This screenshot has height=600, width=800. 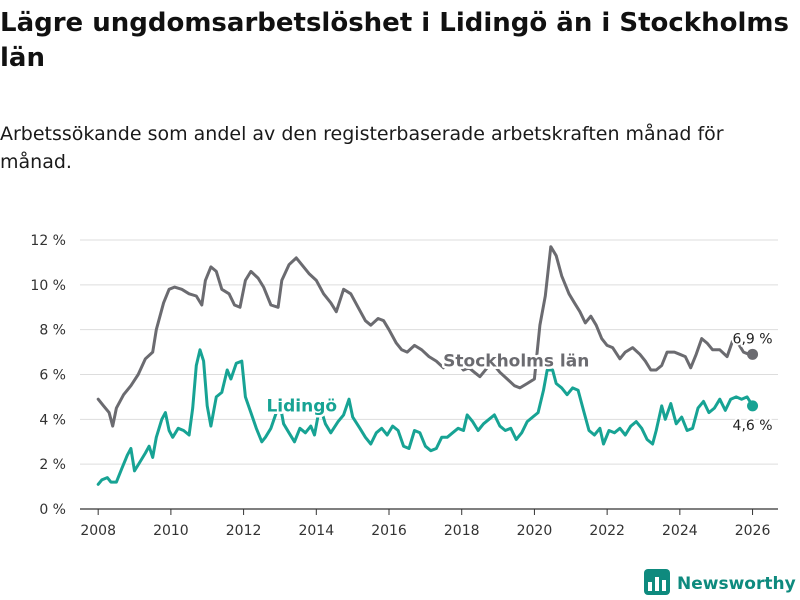 What do you see at coordinates (48, 286) in the screenshot?
I see `y-tick-label: 10 %` at bounding box center [48, 286].